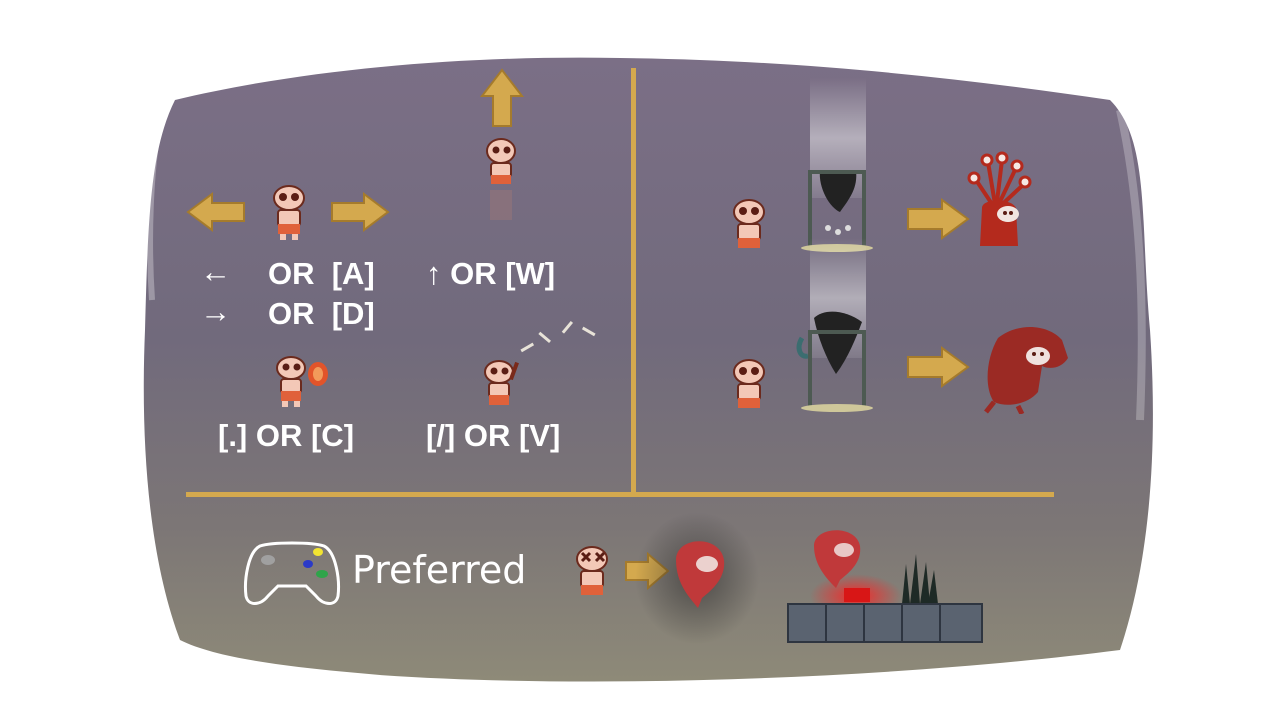  I want to click on red-wolf-beast-icon, so click(1026, 370).